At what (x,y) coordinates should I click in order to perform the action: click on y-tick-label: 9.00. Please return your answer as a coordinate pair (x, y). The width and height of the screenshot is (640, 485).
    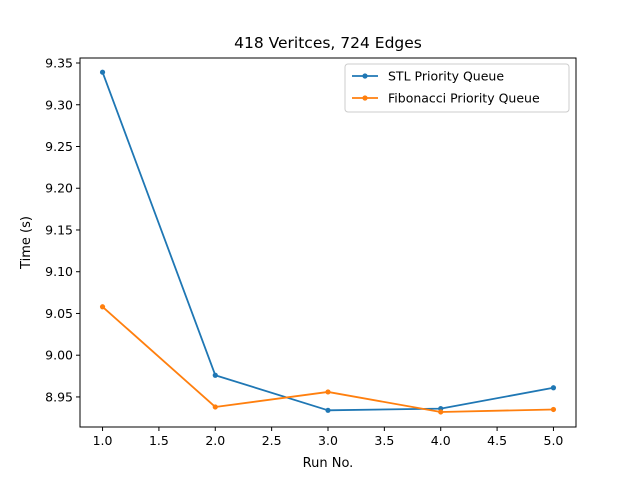
    Looking at the image, I should click on (59, 355).